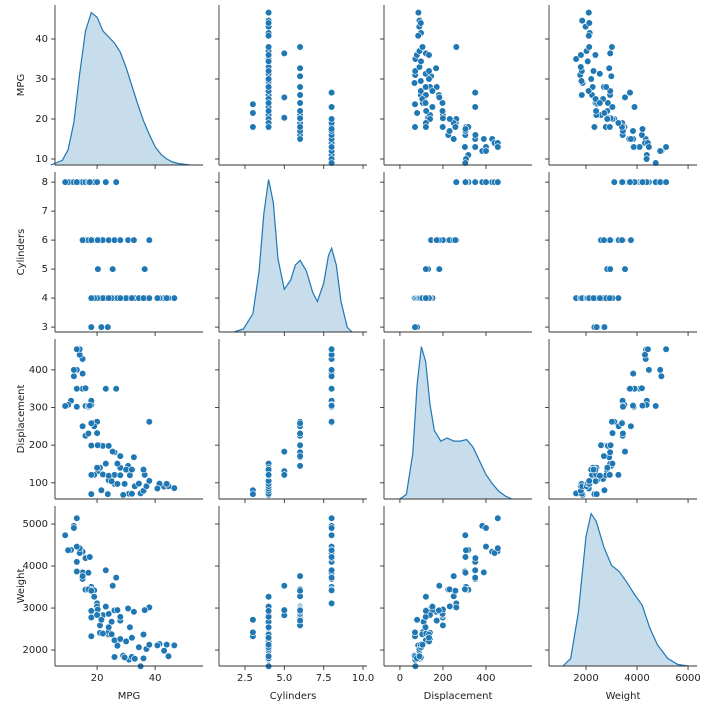 This screenshot has width=709, height=709. Describe the element at coordinates (38, 370) in the screenshot. I see `y-tick-label: 400` at that location.